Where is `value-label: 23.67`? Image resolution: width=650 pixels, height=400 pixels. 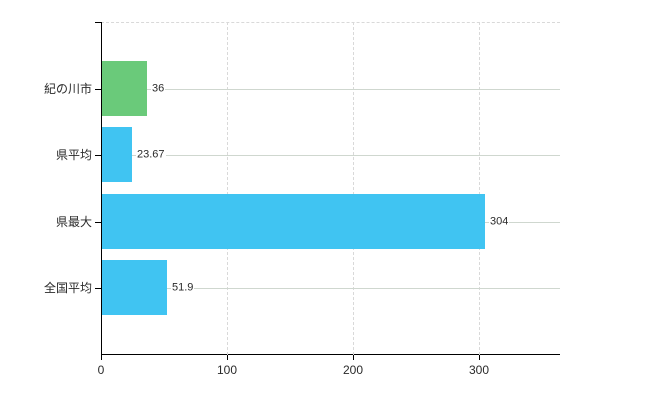 value-label: 23.67 is located at coordinates (151, 155).